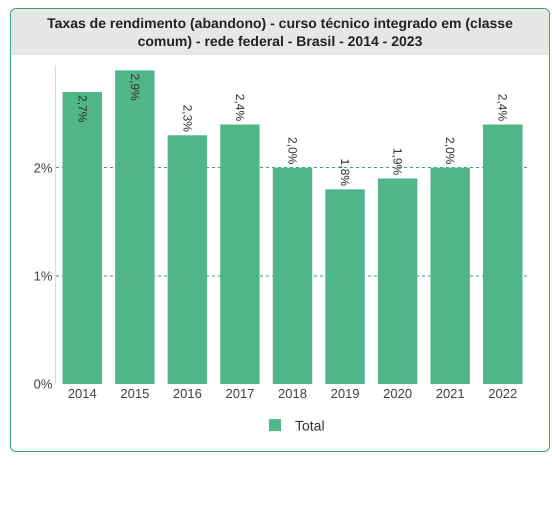  I want to click on chart-title: Taxas de rendimento (abandono) - curso técnico integrado em (classe comum) - rede federal - Brasil - 2014 - 2023, so click(280, 32).